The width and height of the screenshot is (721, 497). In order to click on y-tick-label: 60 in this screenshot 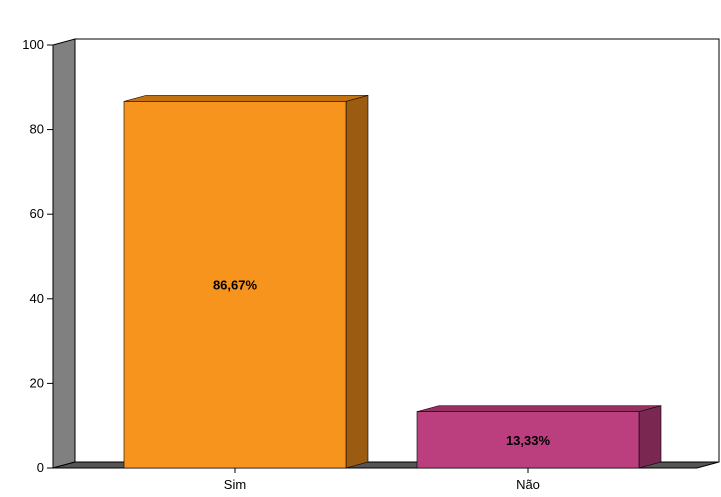, I will do `click(37, 213)`.